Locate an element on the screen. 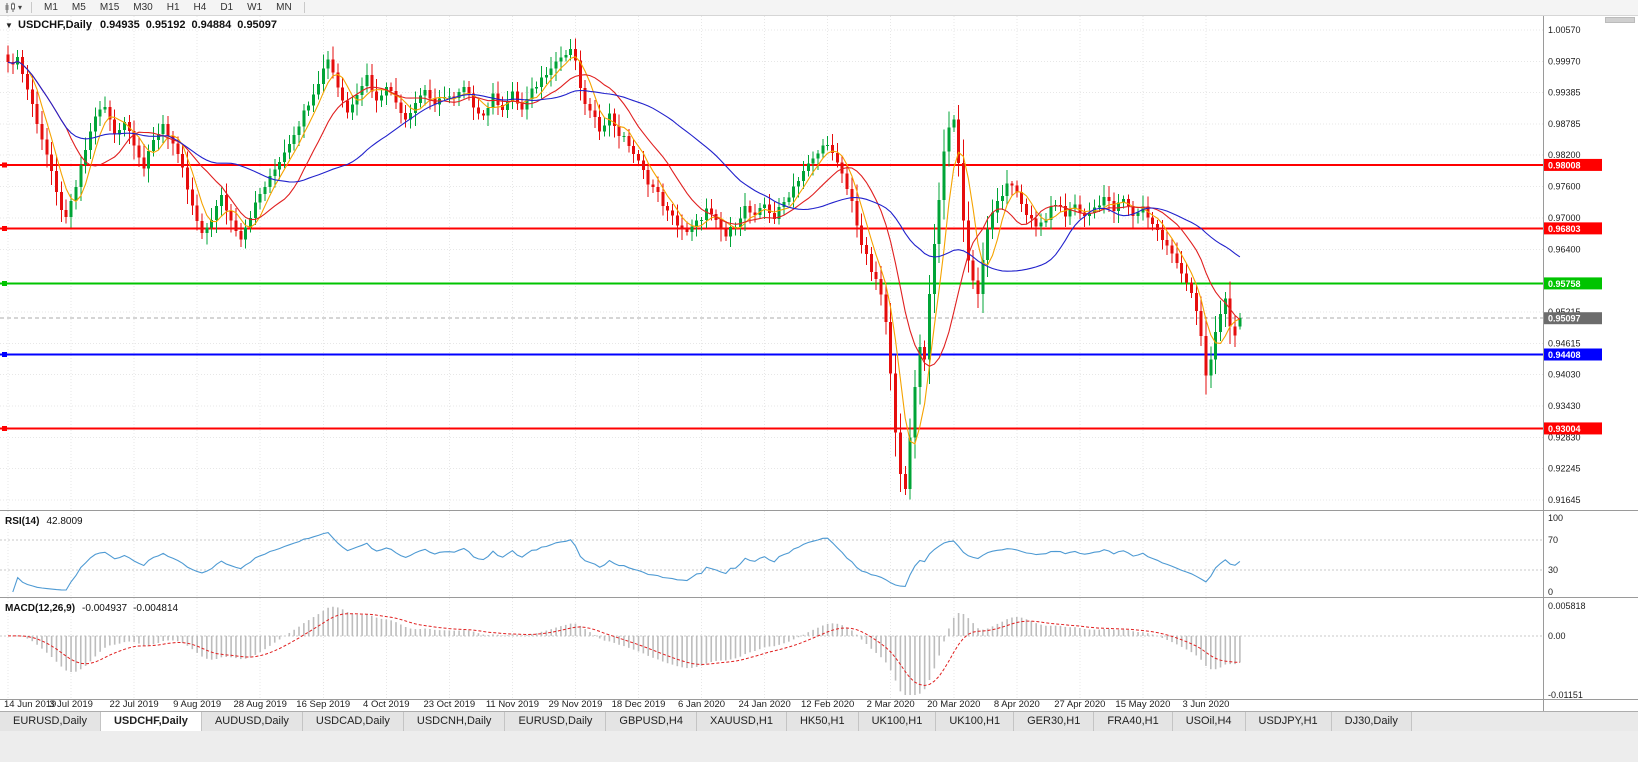 This screenshot has height=762, width=1638. price-tick-label: -0.01151 is located at coordinates (1565, 695).